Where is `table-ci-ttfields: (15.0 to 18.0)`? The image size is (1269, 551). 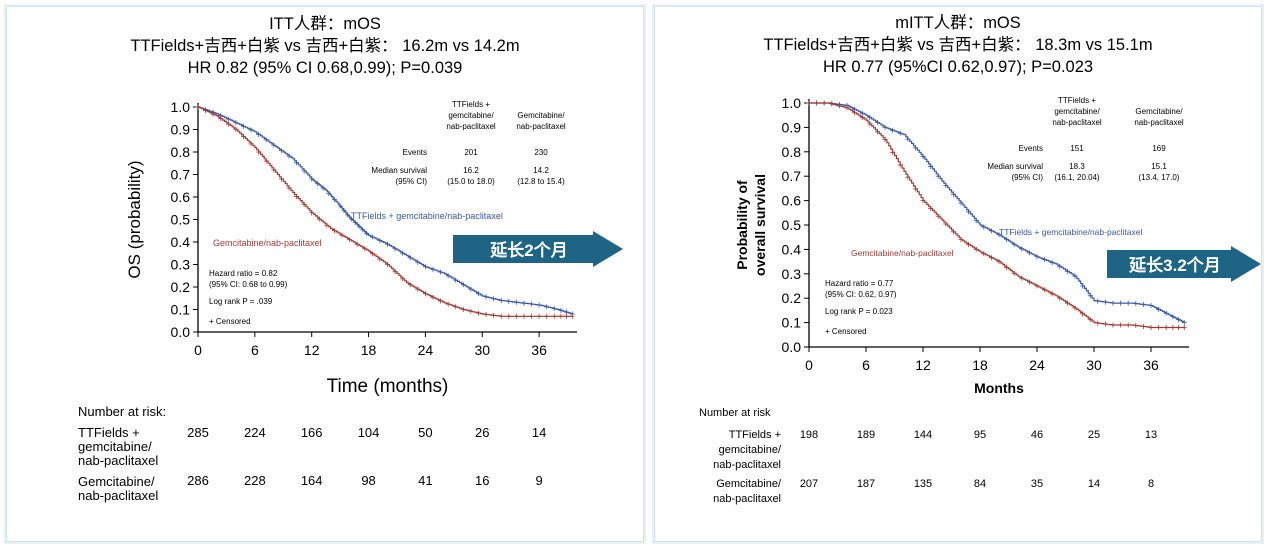 table-ci-ttfields: (15.0 to 18.0) is located at coordinates (471, 181).